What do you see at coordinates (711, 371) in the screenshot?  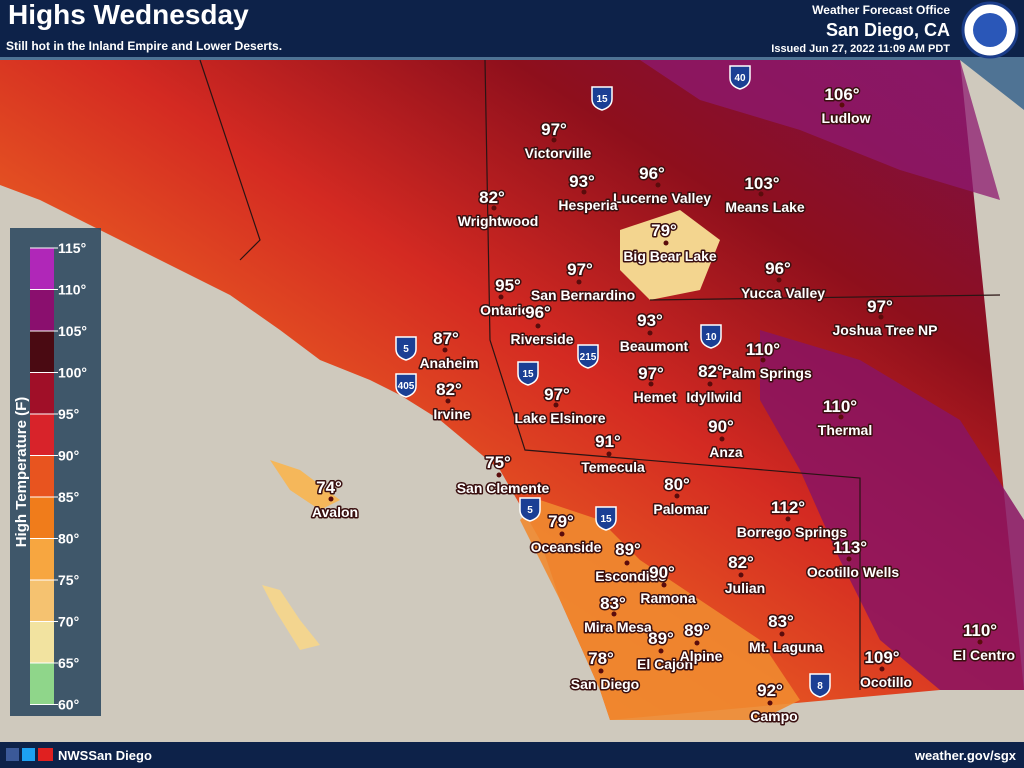 I see `city-temp: 82°` at bounding box center [711, 371].